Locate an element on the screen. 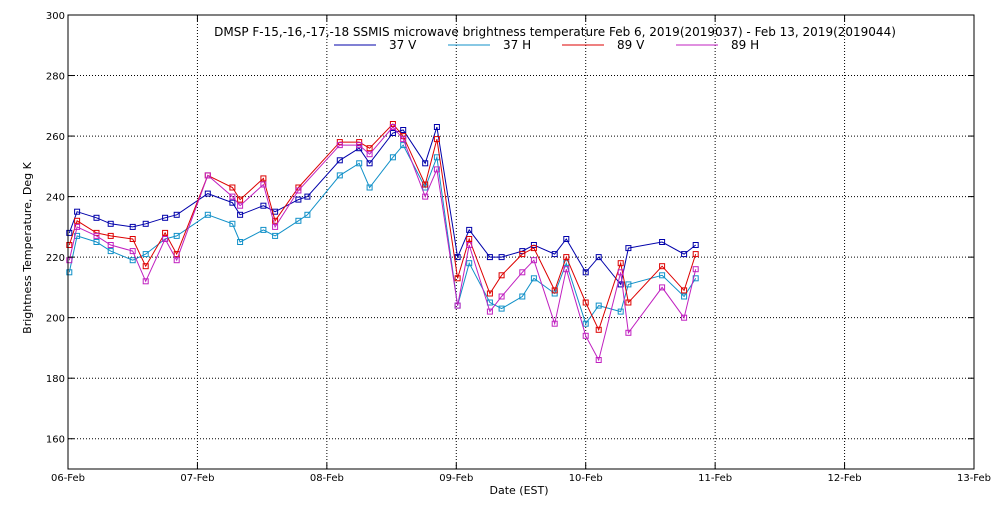 This screenshot has width=1000, height=505. legend-label: 37 V is located at coordinates (403, 45).